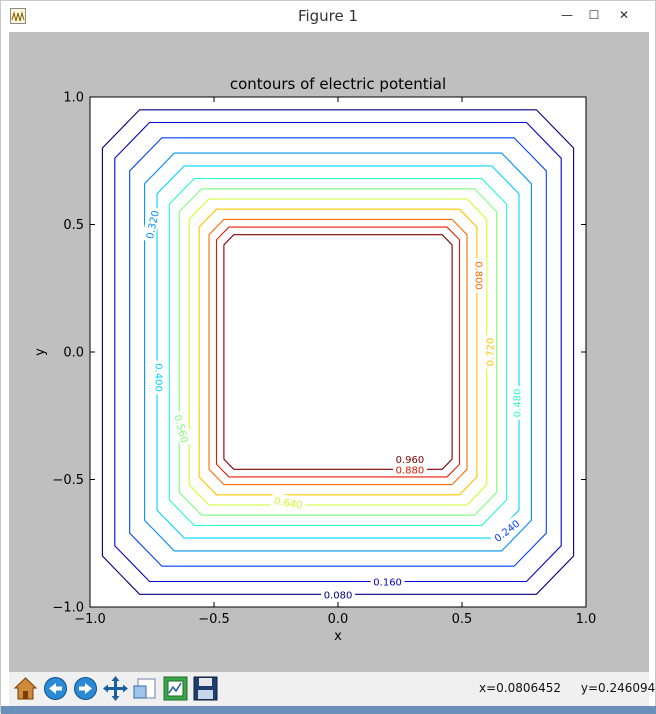 This screenshot has height=714, width=656. I want to click on y-tick-label: 1.0, so click(73, 98).